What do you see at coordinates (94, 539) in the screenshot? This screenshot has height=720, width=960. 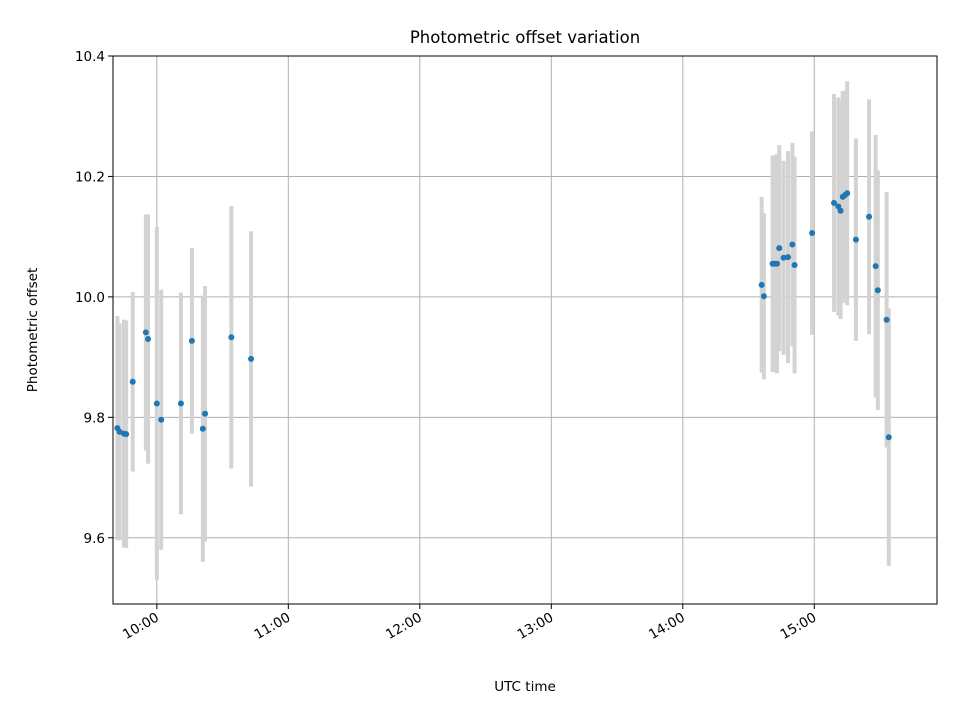 I see `y-tick-label: 9.6` at bounding box center [94, 539].